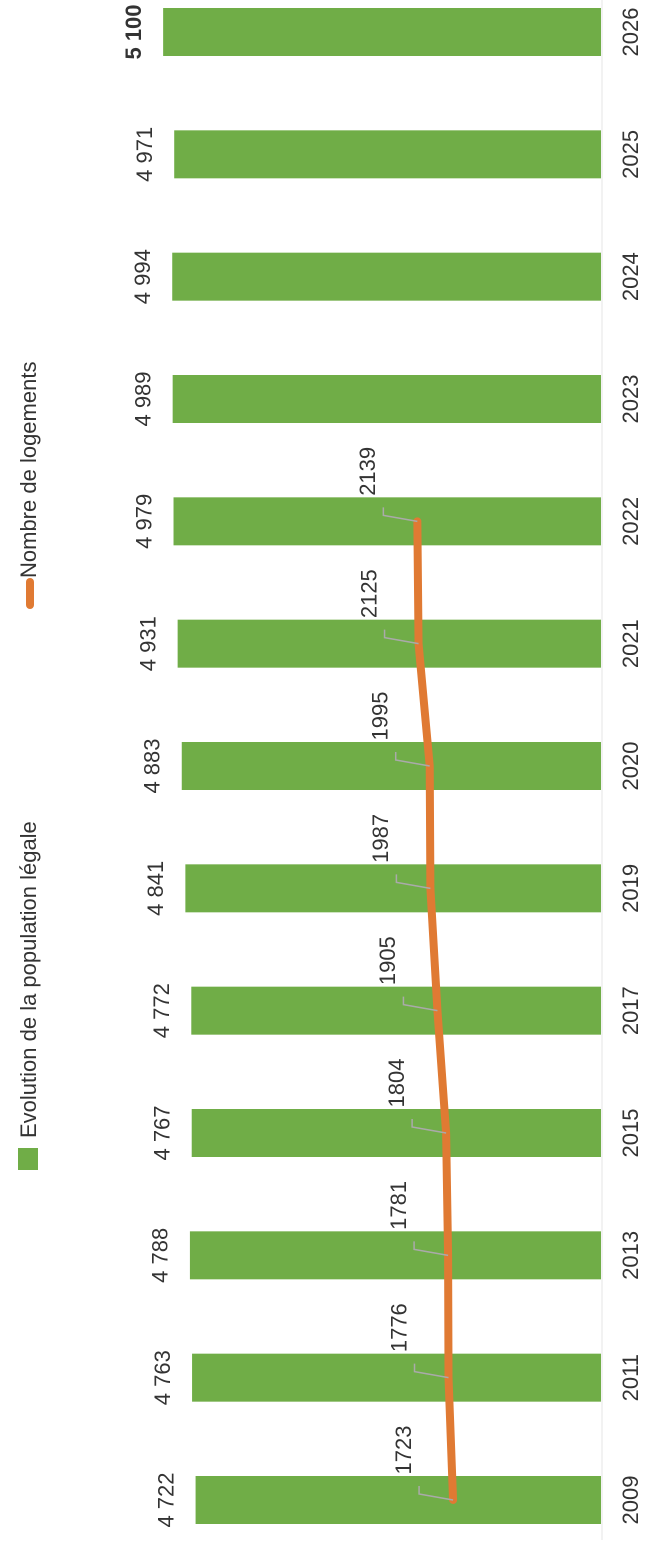 The width and height of the screenshot is (654, 1550). What do you see at coordinates (630, 1500) in the screenshot?
I see `x-tick-label: 2009` at bounding box center [630, 1500].